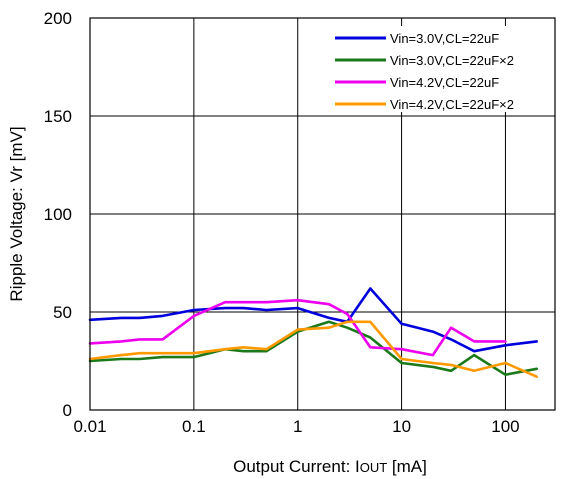 The height and width of the screenshot is (479, 570). I want to click on legend-box, so click(439, 69).